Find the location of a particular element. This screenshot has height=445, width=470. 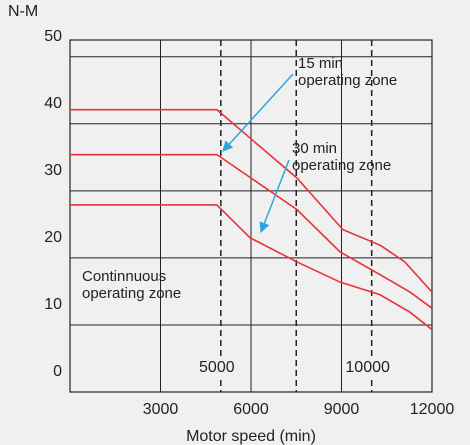

y-tick-label: 20 is located at coordinates (53, 237).